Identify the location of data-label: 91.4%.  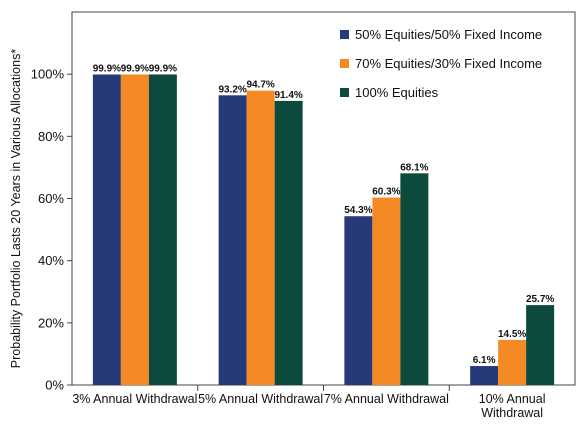
(288, 95).